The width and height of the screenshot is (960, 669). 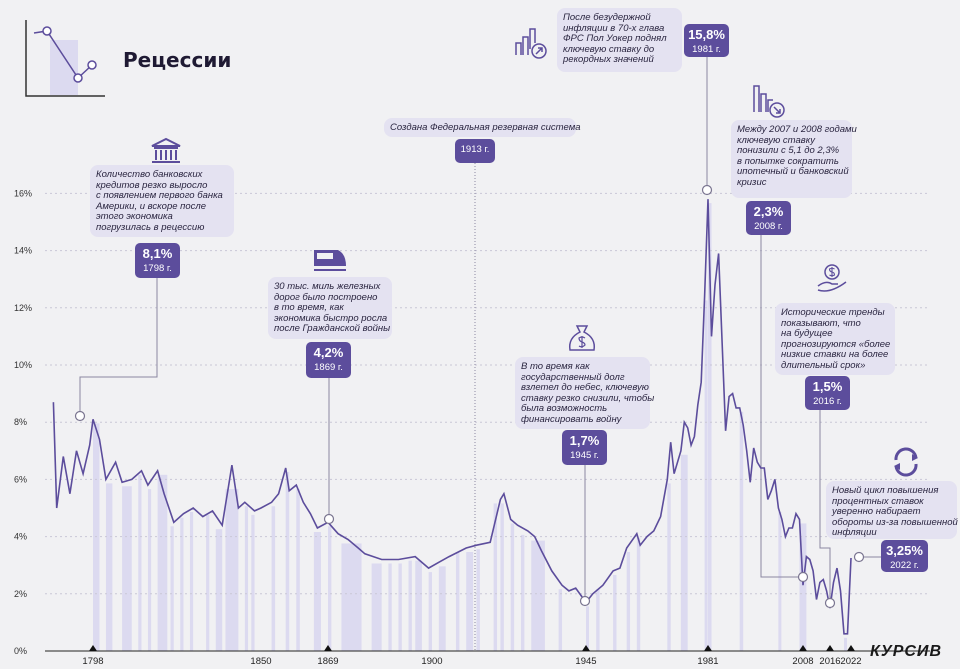 What do you see at coordinates (584, 341) in the screenshot?
I see `money-bag-icon` at bounding box center [584, 341].